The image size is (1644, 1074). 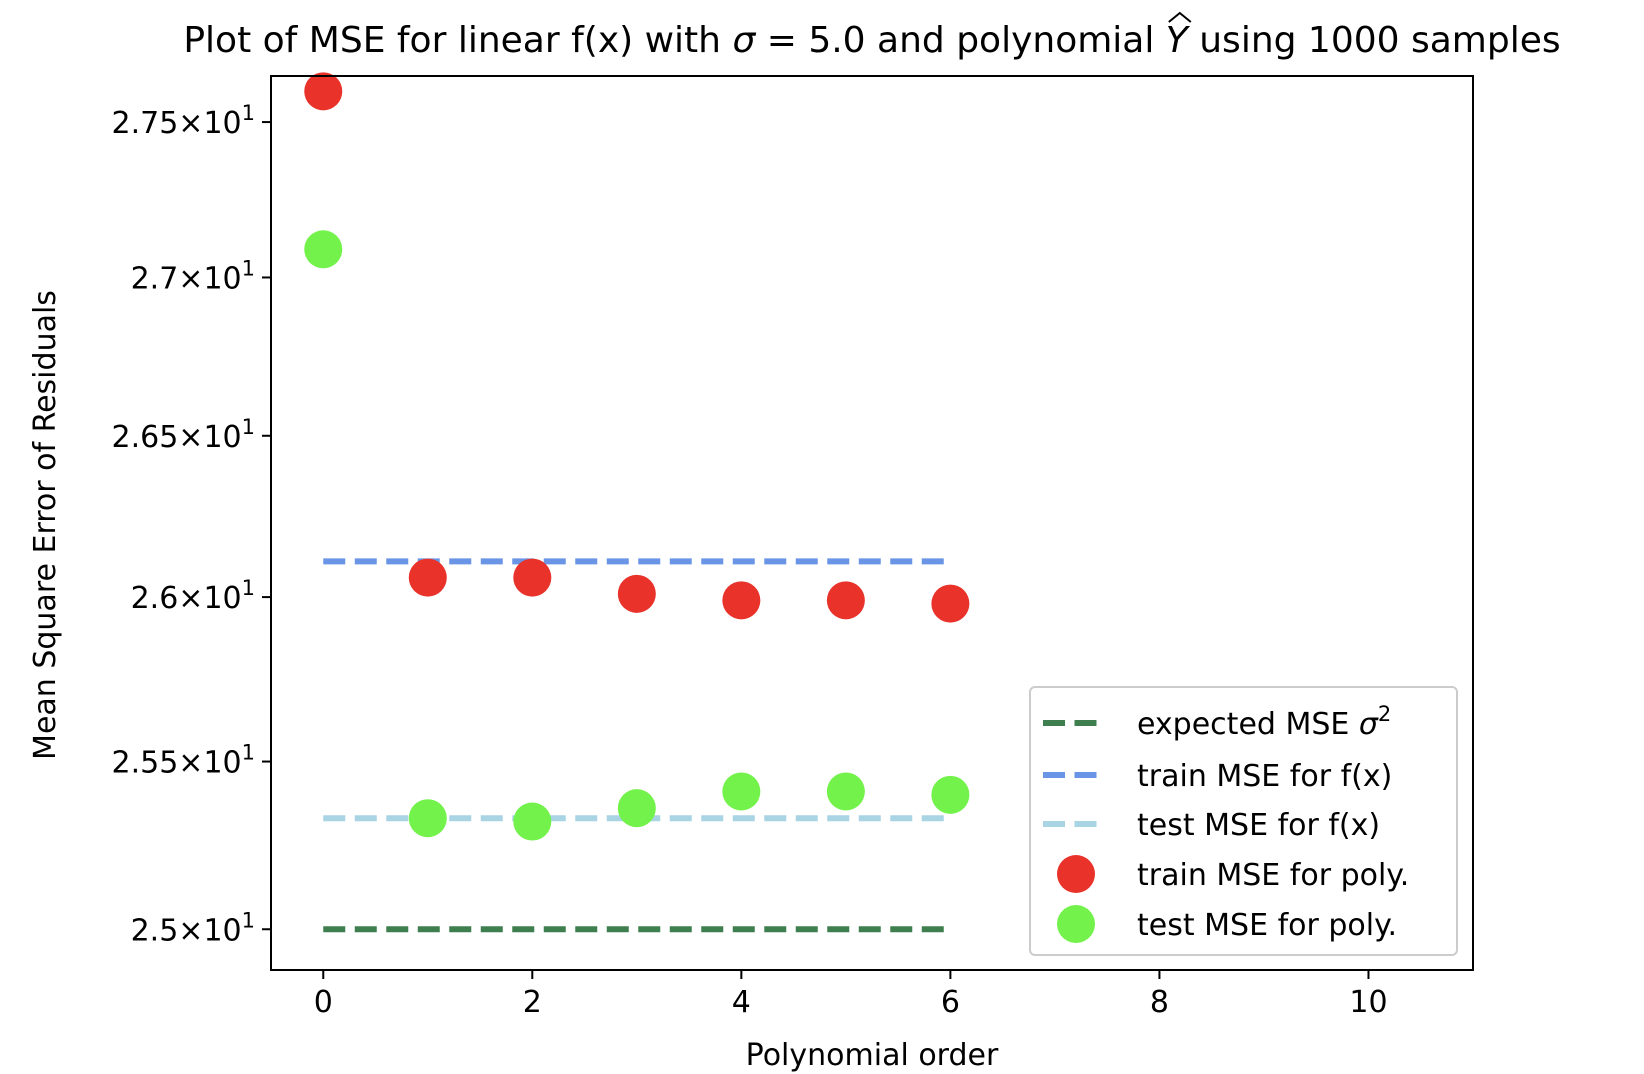 What do you see at coordinates (1264, 722) in the screenshot?
I see `legend-entry: expected MSE σ2` at bounding box center [1264, 722].